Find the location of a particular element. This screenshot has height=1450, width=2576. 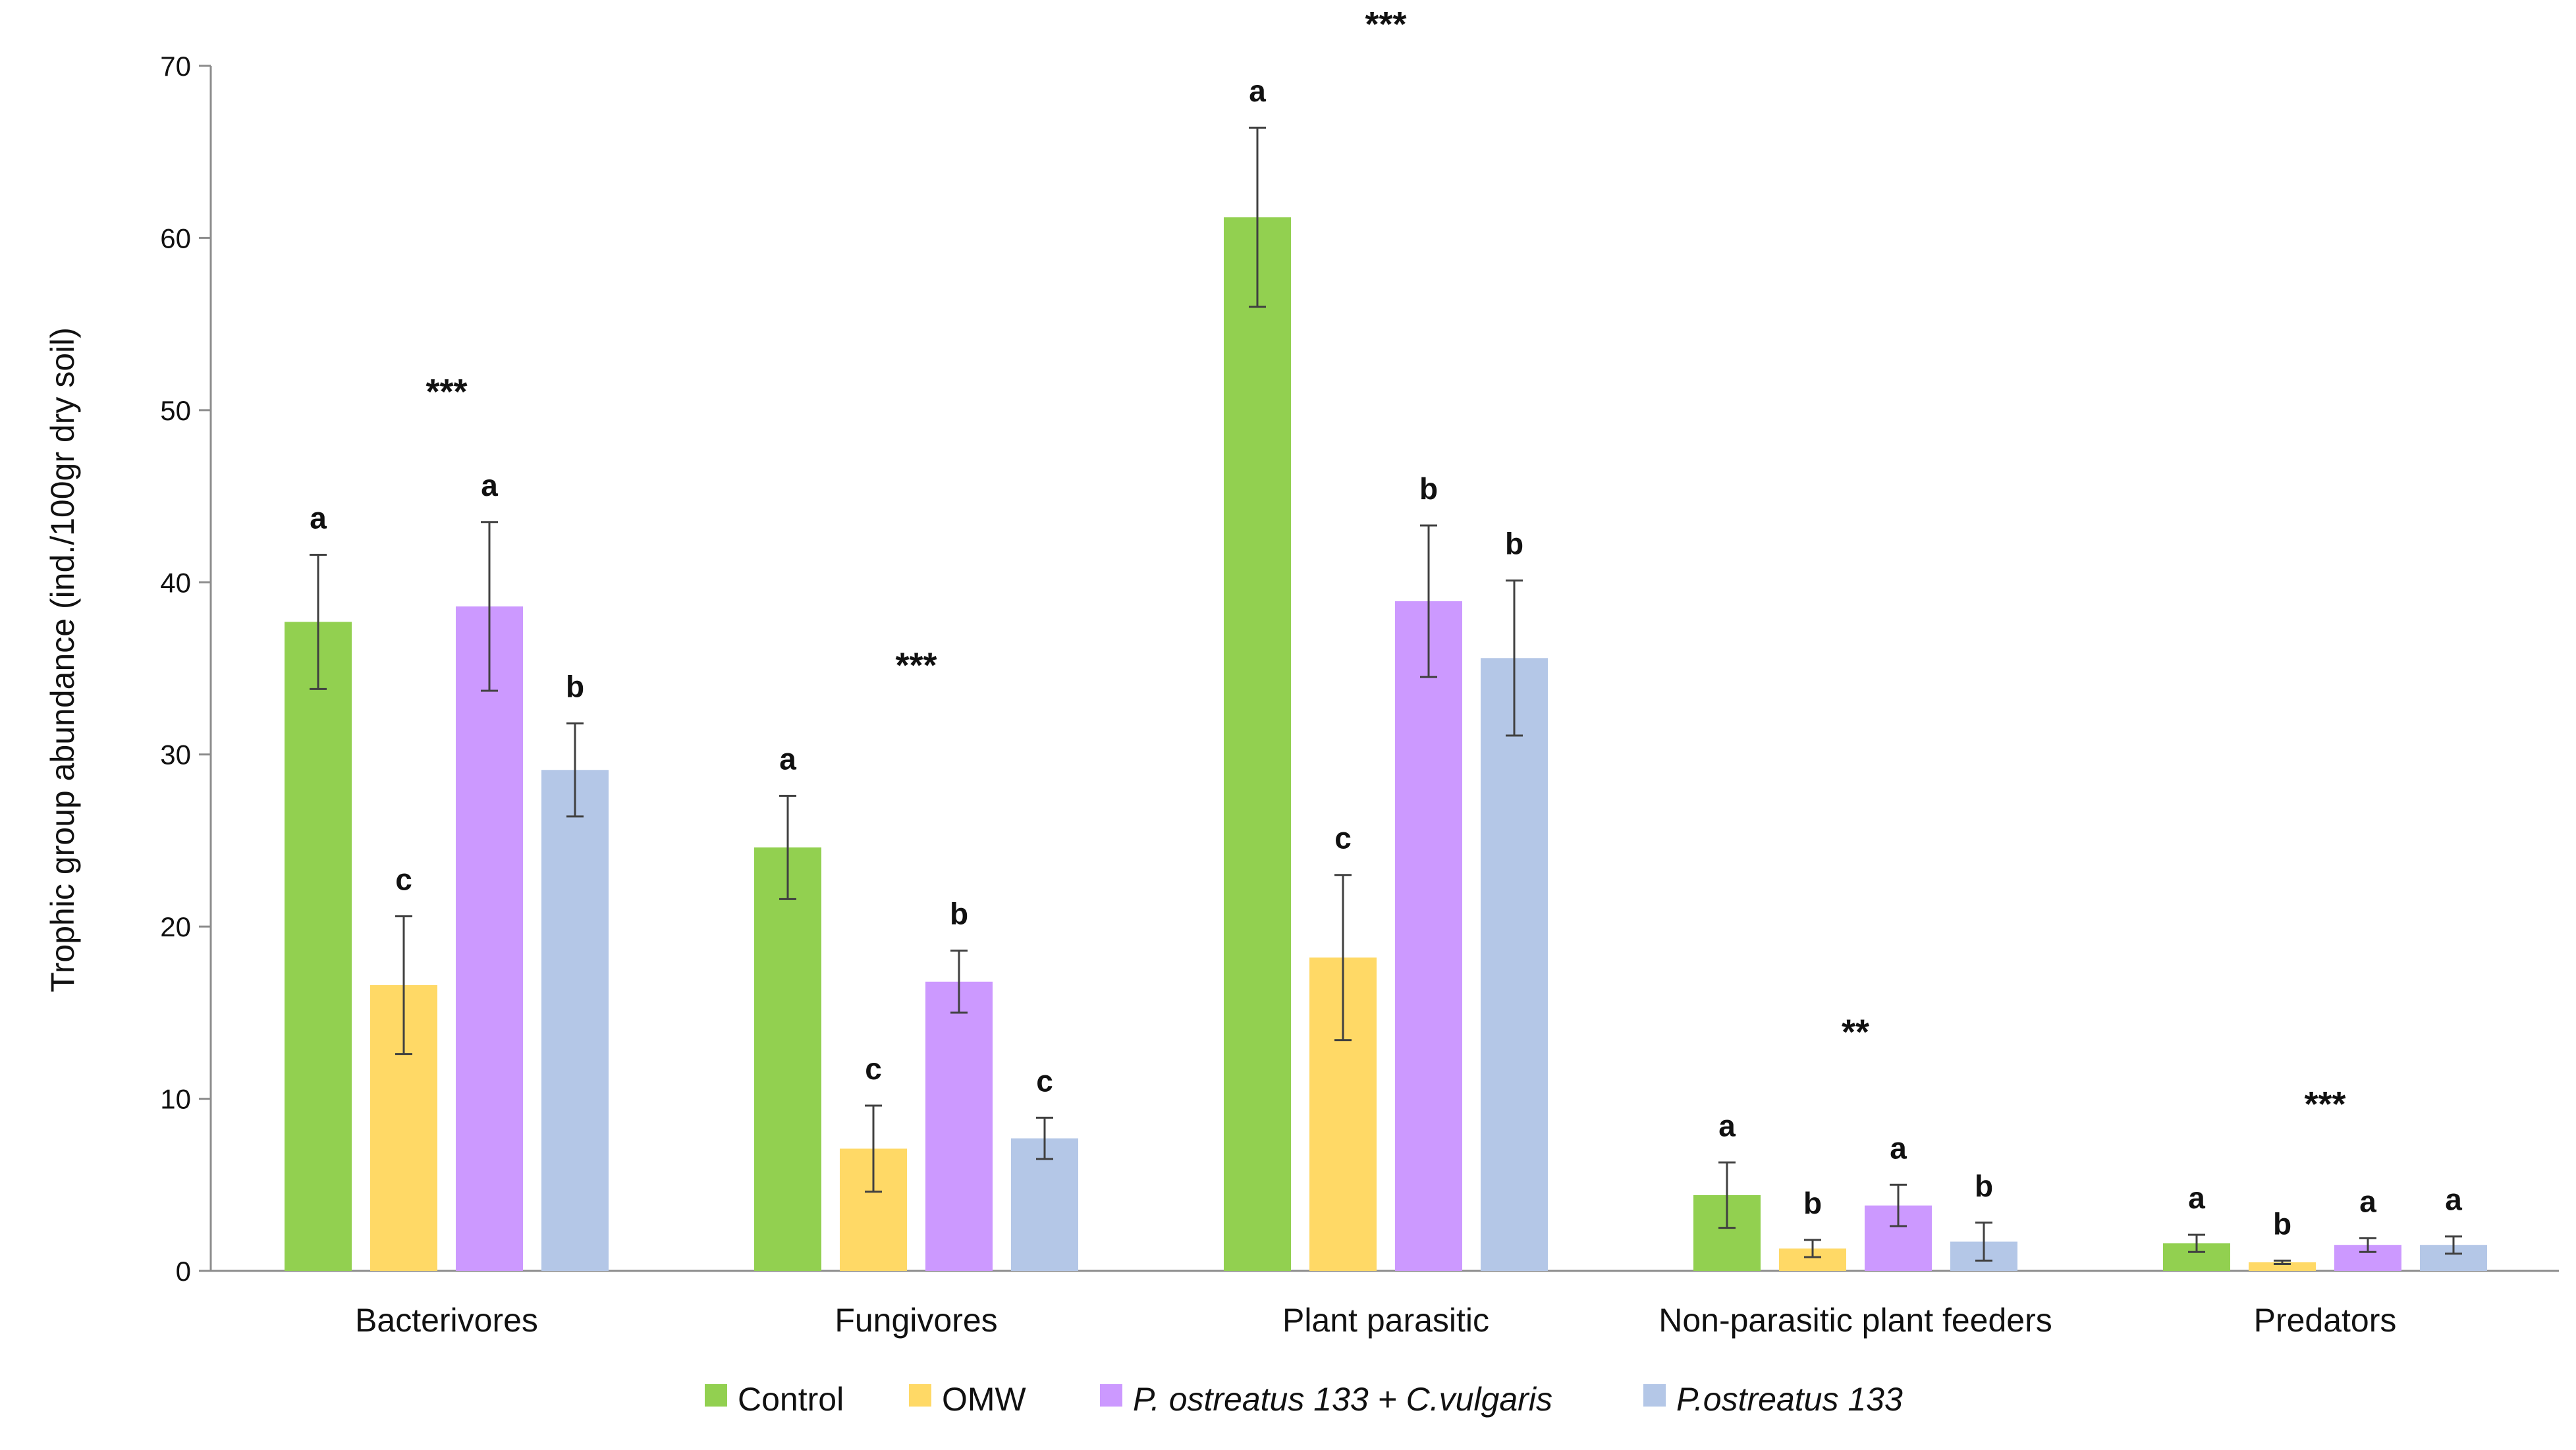

error-bar-omw-plant-parasitic is located at coordinates (1343, 958).